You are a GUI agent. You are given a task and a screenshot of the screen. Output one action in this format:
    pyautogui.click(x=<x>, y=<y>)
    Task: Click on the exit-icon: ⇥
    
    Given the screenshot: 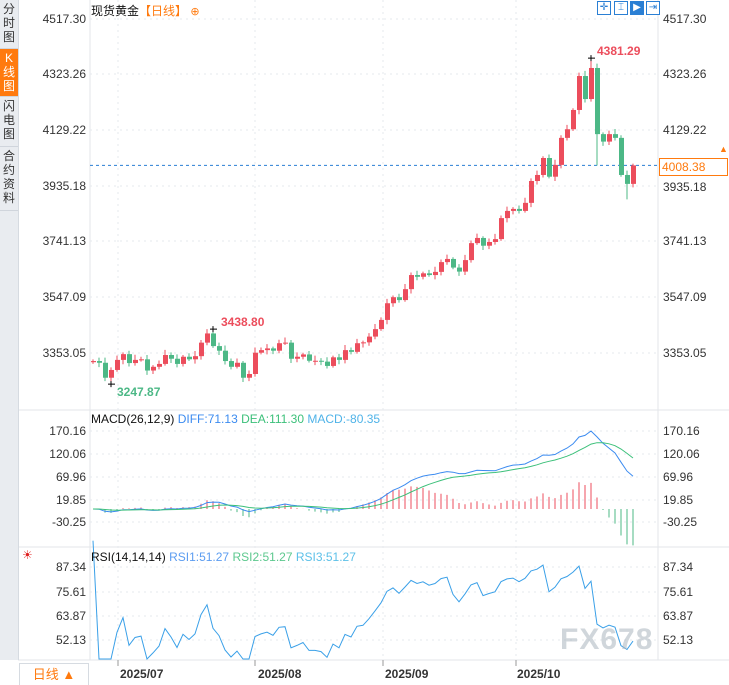 What is the action you would take?
    pyautogui.click(x=653, y=8)
    